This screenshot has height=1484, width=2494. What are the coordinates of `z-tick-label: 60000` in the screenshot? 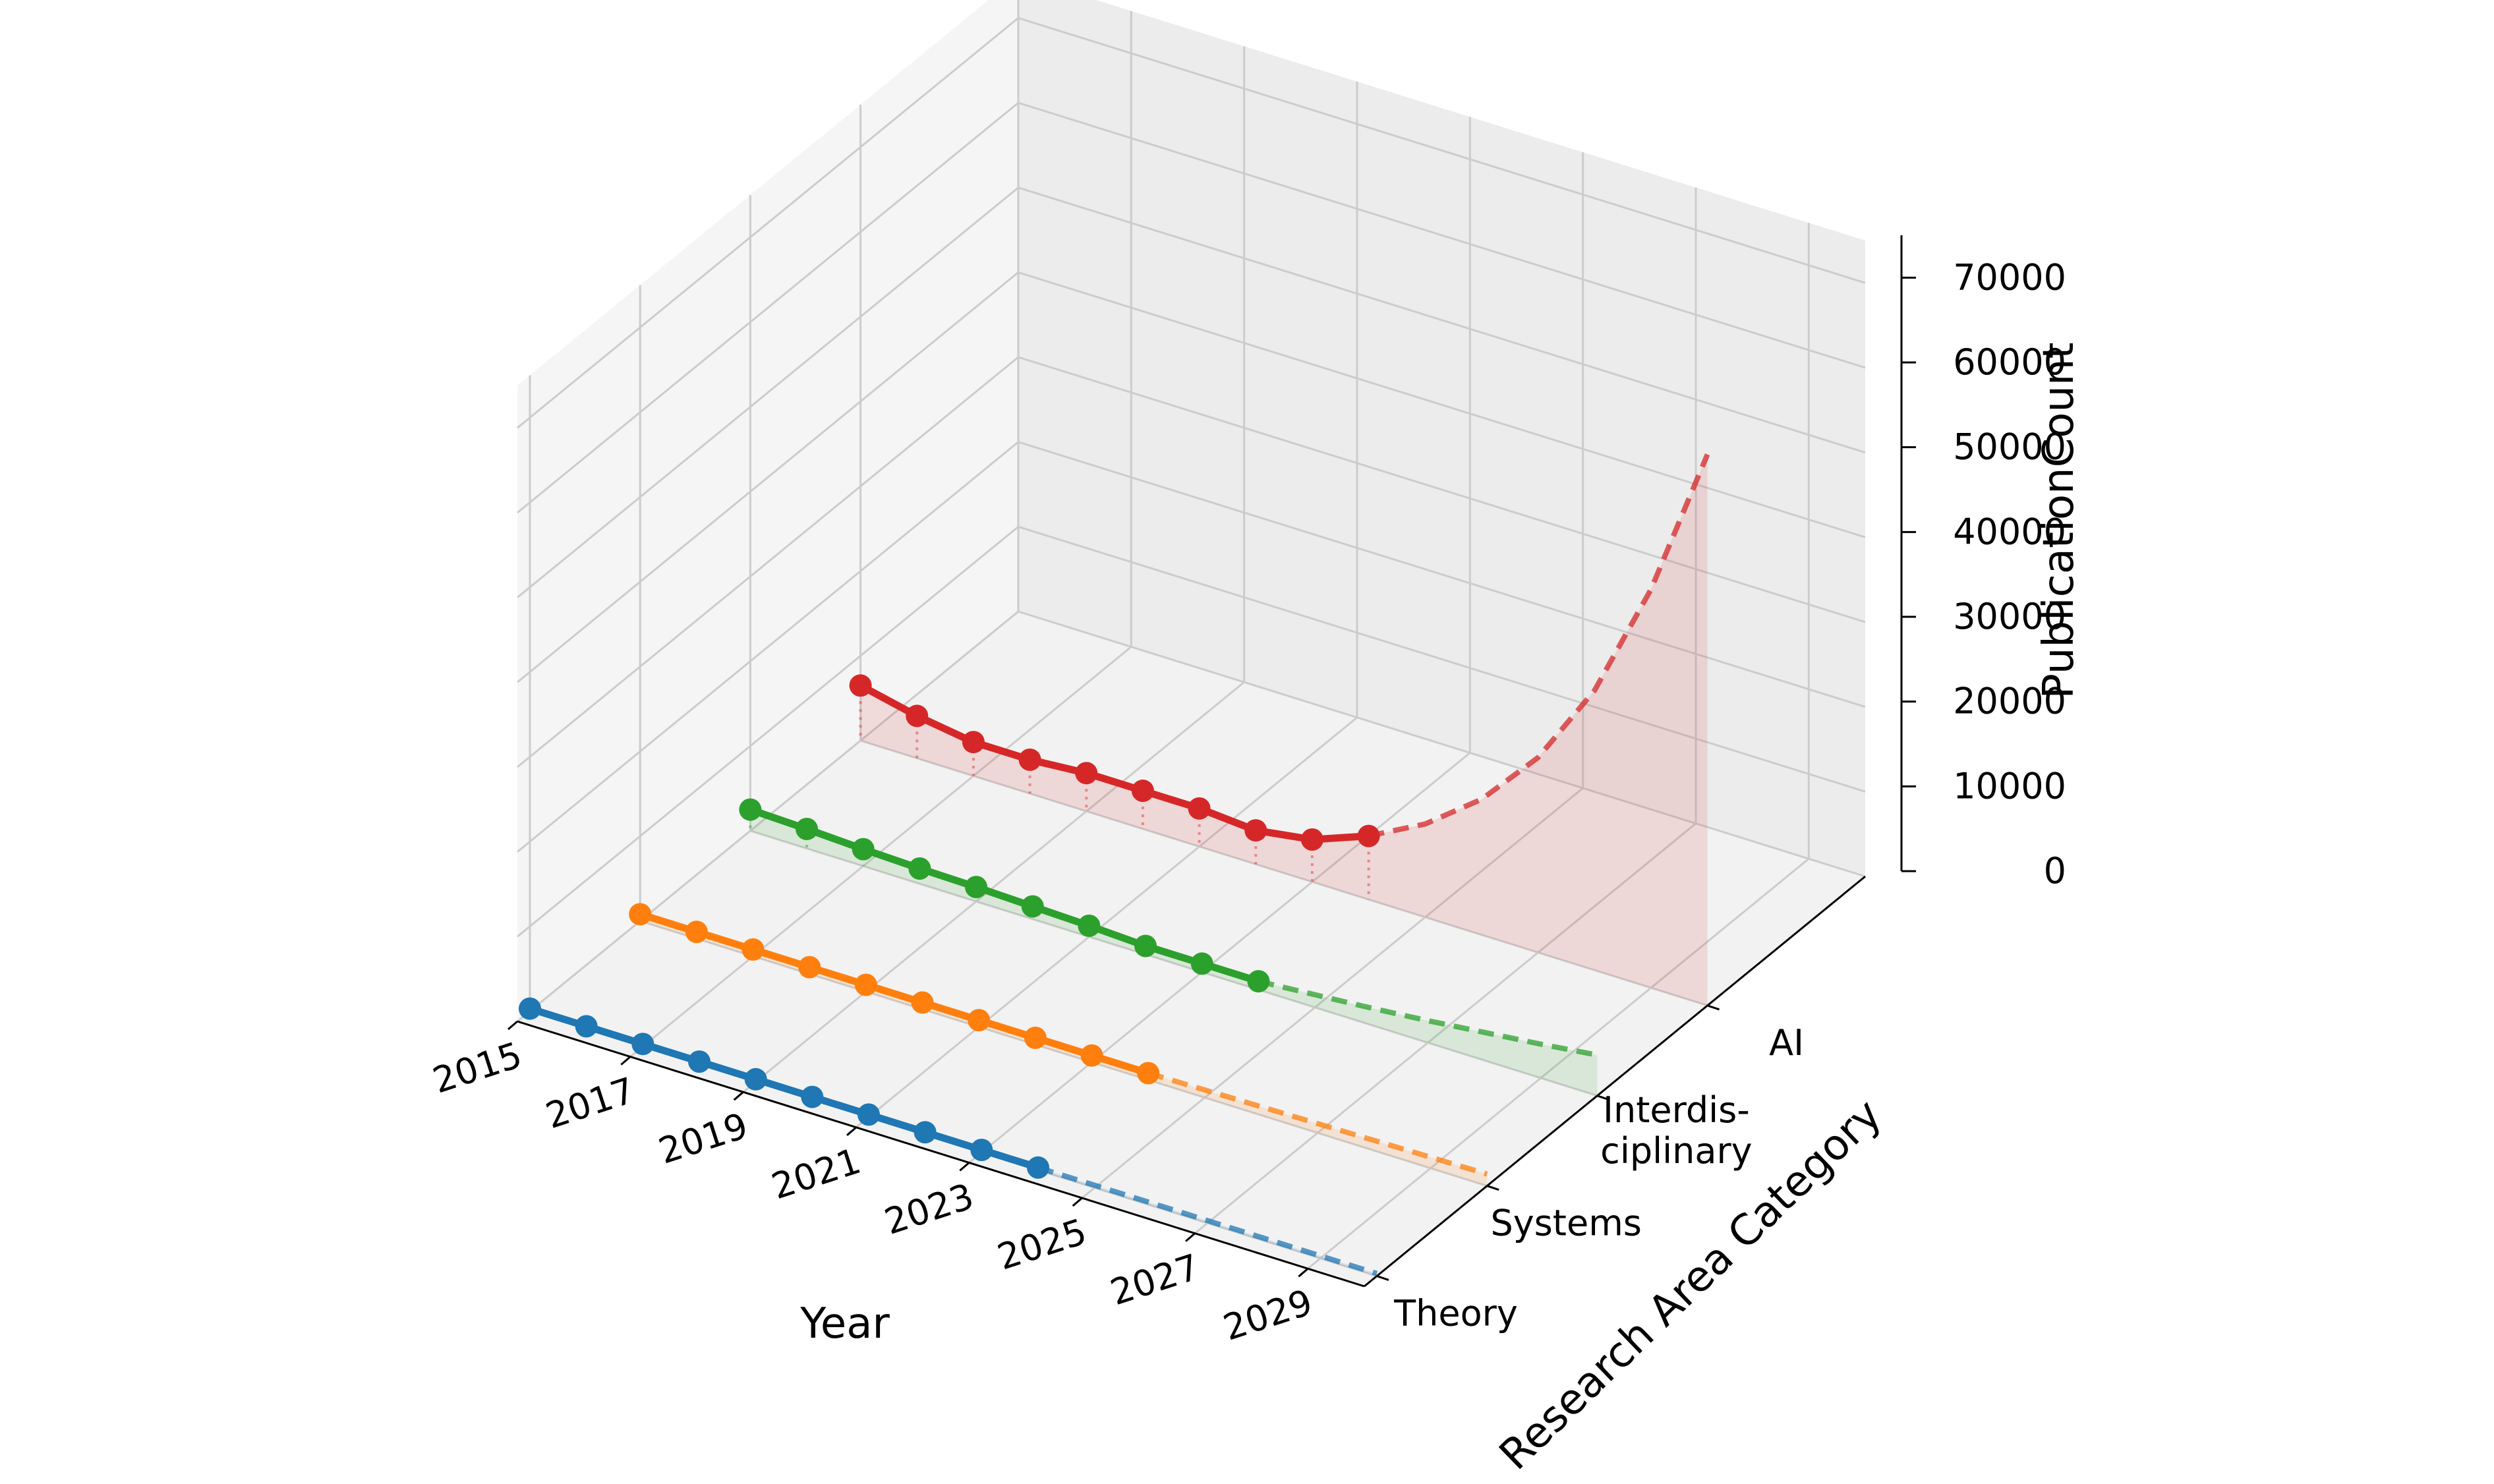 It's located at (2009, 362).